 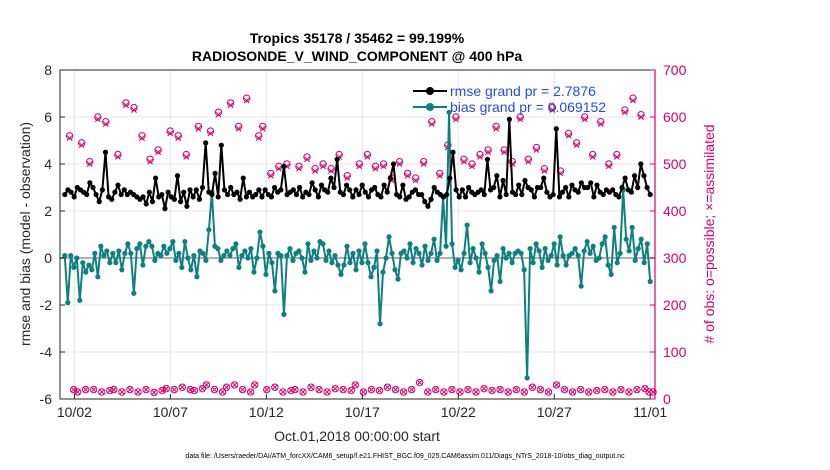 I want to click on x-tick-label: 10/27, so click(x=554, y=412).